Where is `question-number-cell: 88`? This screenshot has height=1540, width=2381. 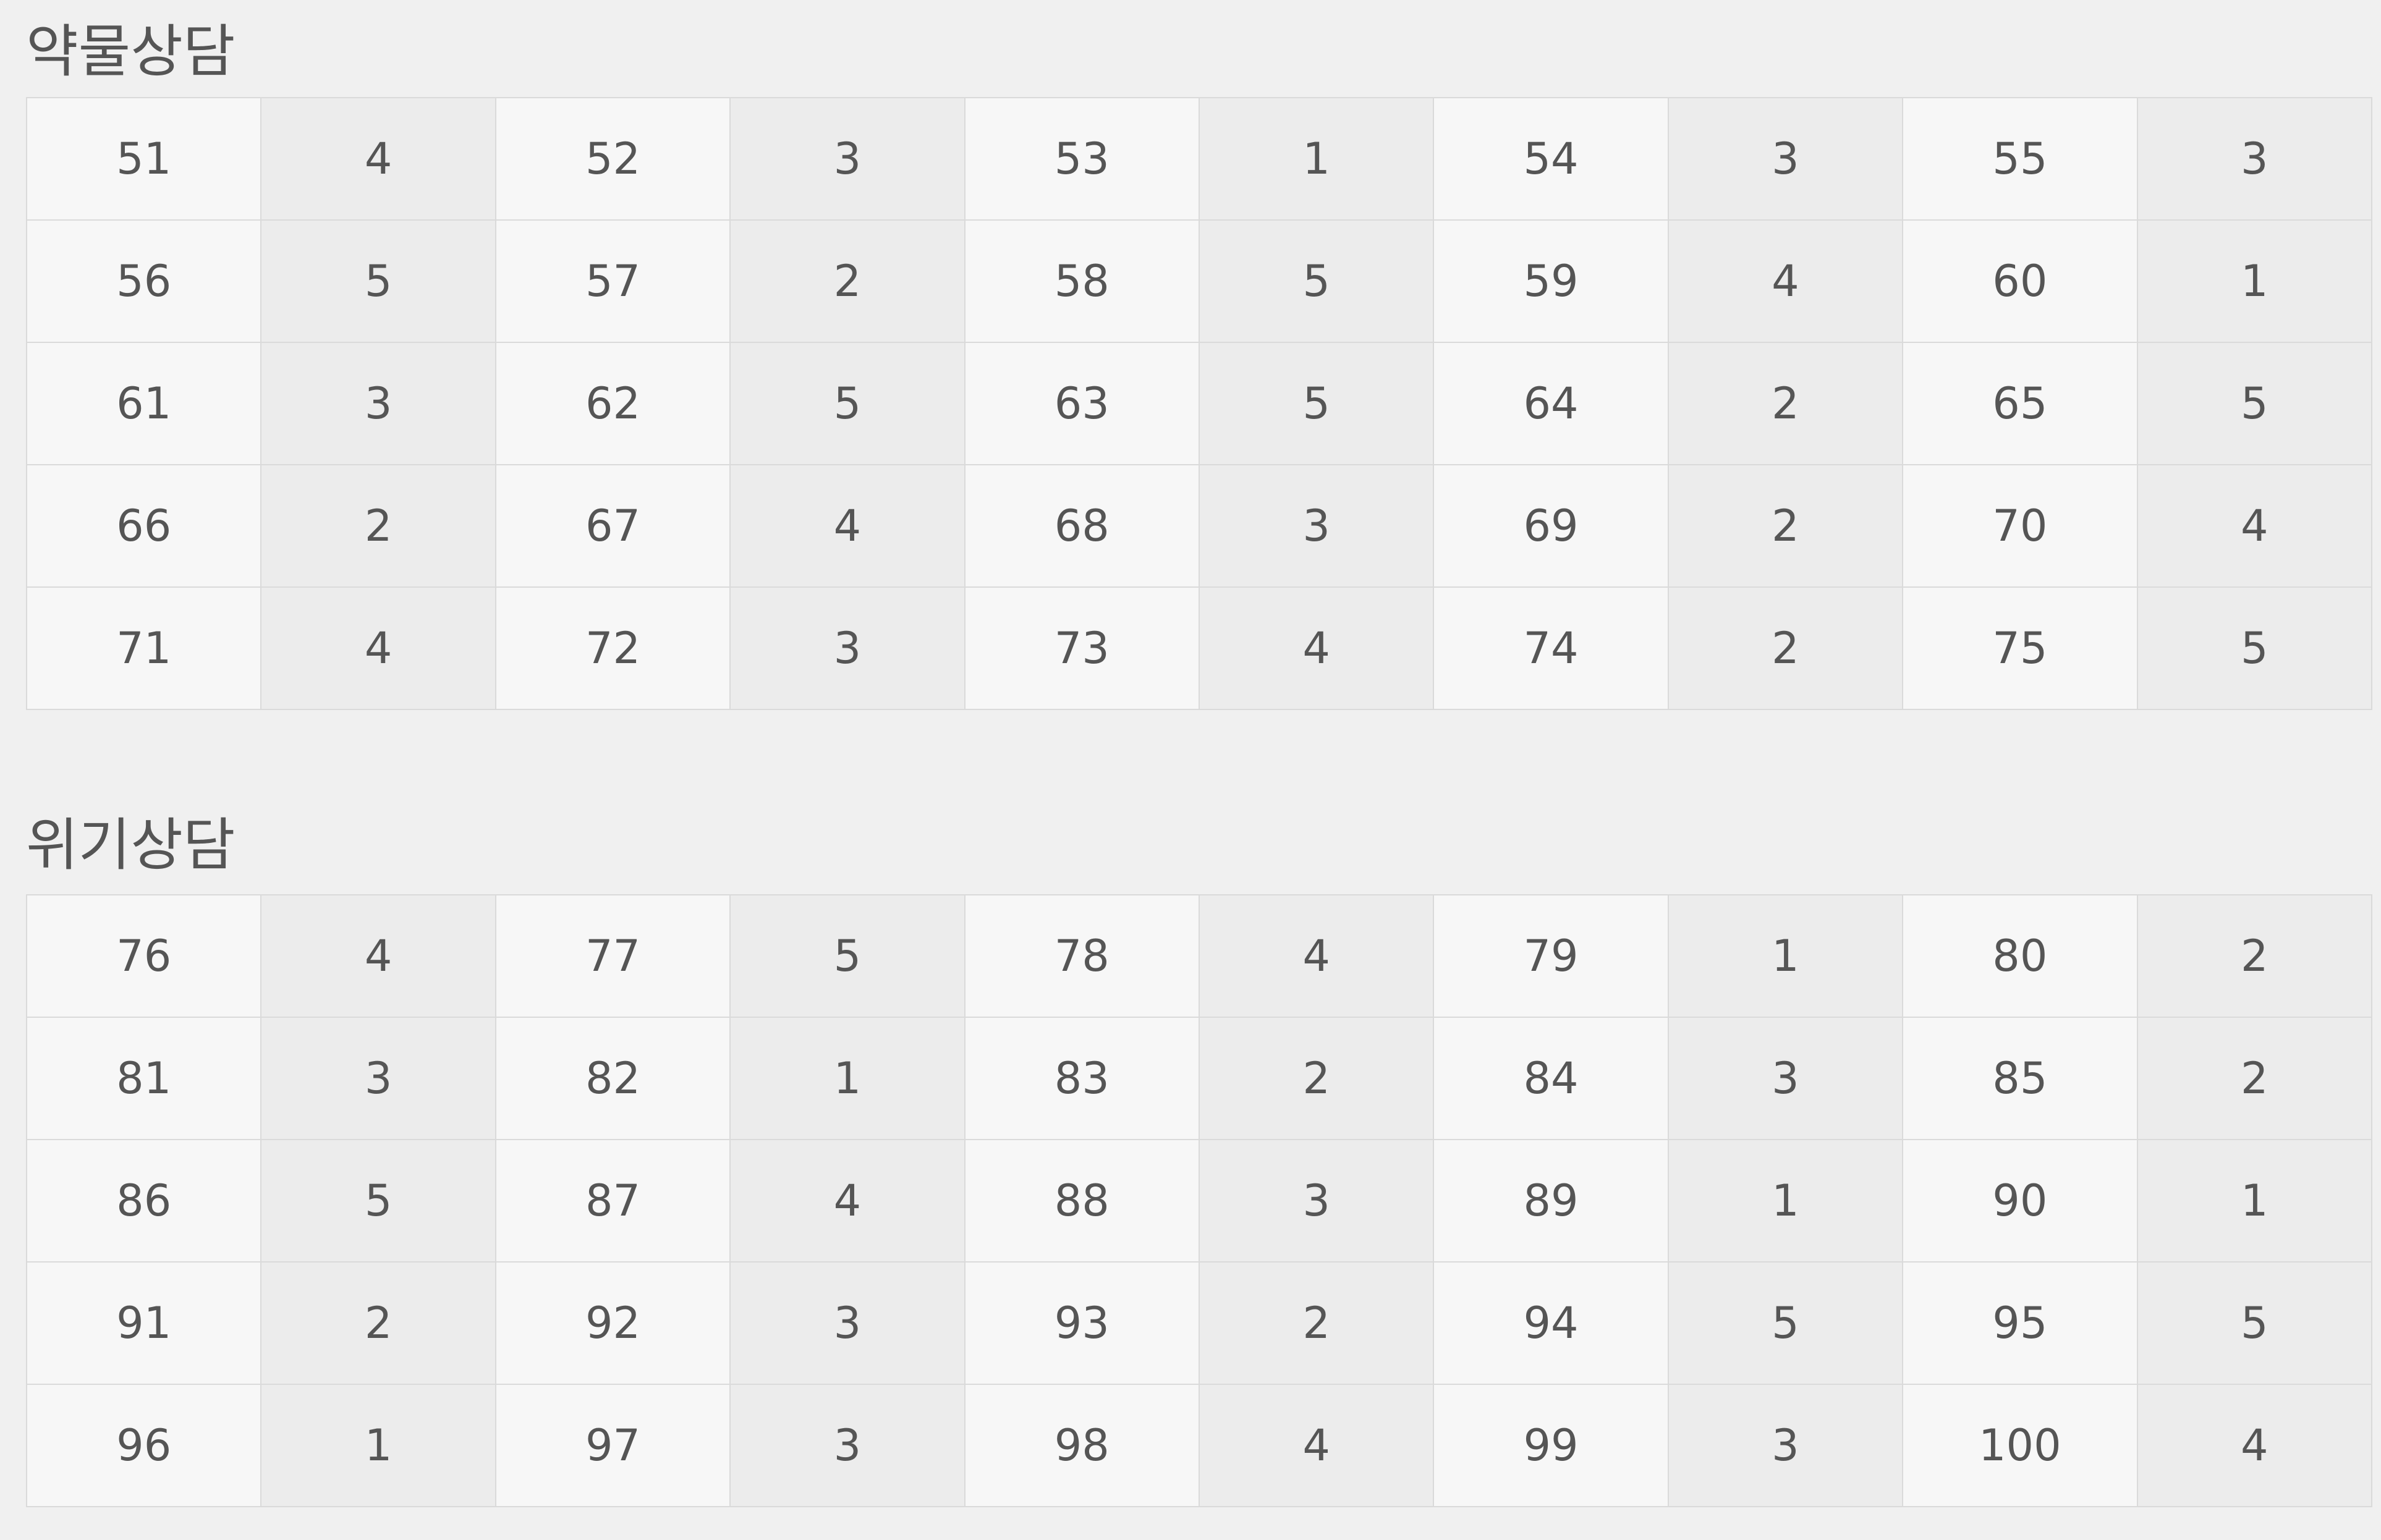 question-number-cell: 88 is located at coordinates (1082, 1201).